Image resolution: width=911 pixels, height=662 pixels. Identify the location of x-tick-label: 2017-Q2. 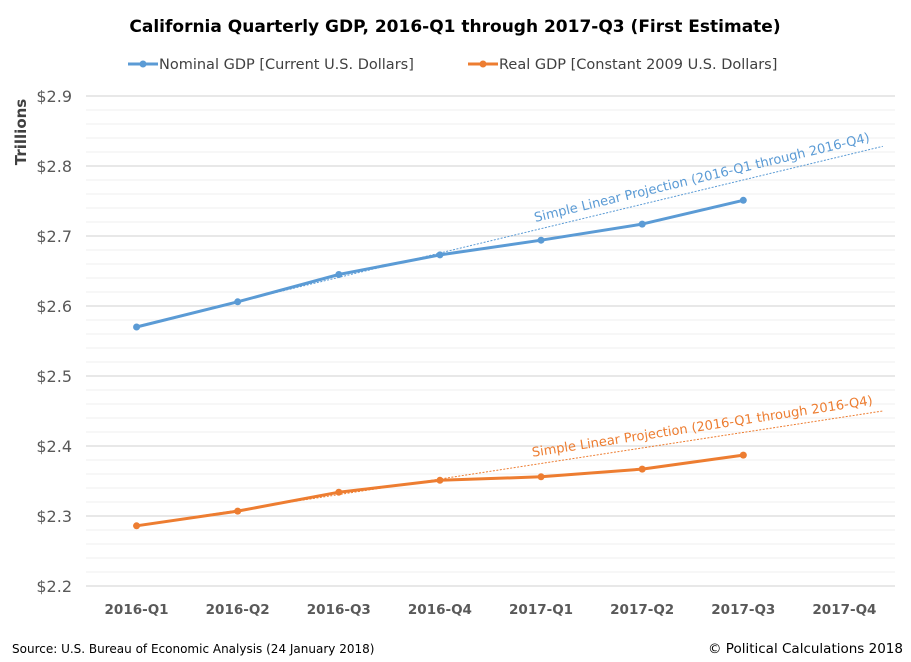
(642, 610).